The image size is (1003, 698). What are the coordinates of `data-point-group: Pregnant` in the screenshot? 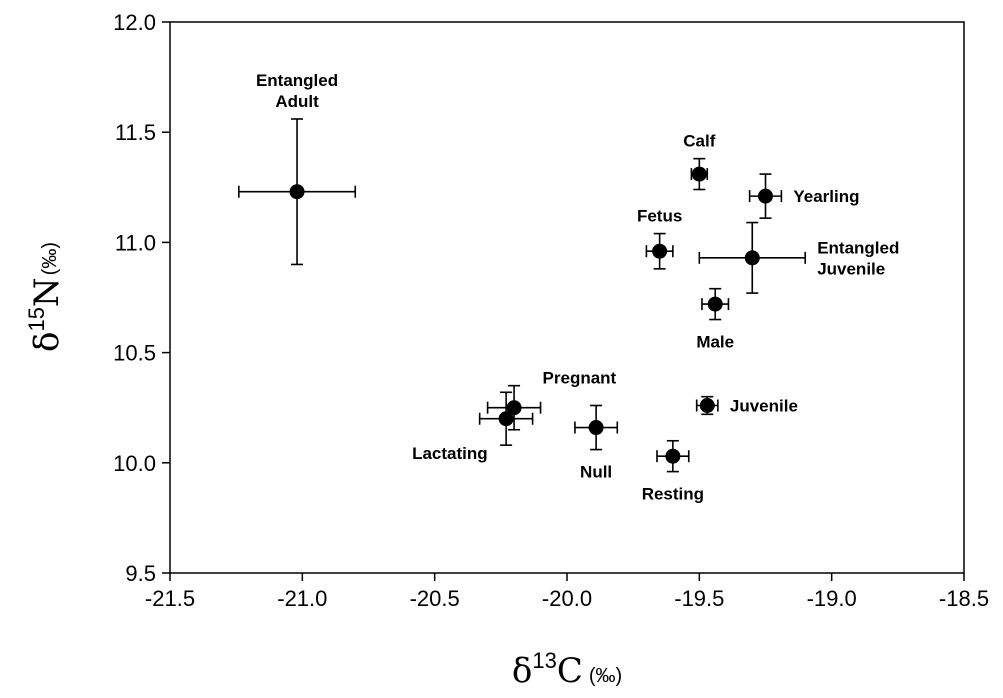 It's located at (551, 400).